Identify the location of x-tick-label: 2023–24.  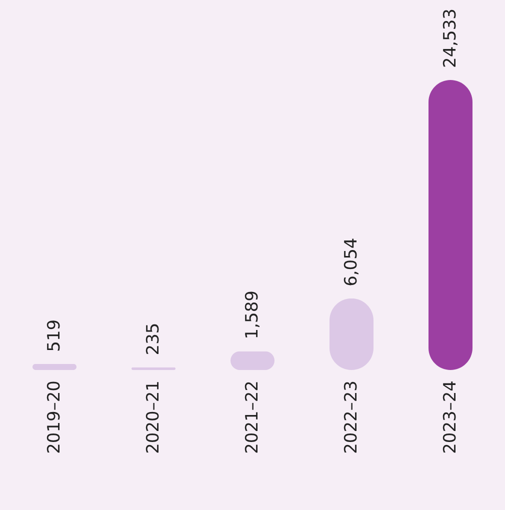
(450, 417).